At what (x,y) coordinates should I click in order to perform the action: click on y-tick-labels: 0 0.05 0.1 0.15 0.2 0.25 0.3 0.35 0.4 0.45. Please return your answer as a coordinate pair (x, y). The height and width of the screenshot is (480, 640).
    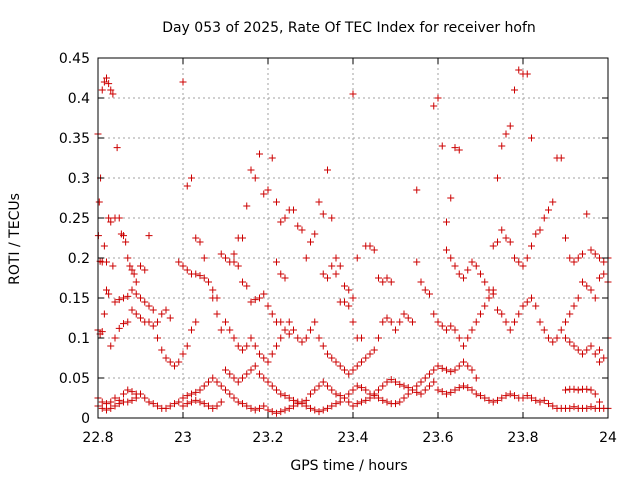
    Looking at the image, I should click on (74, 239).